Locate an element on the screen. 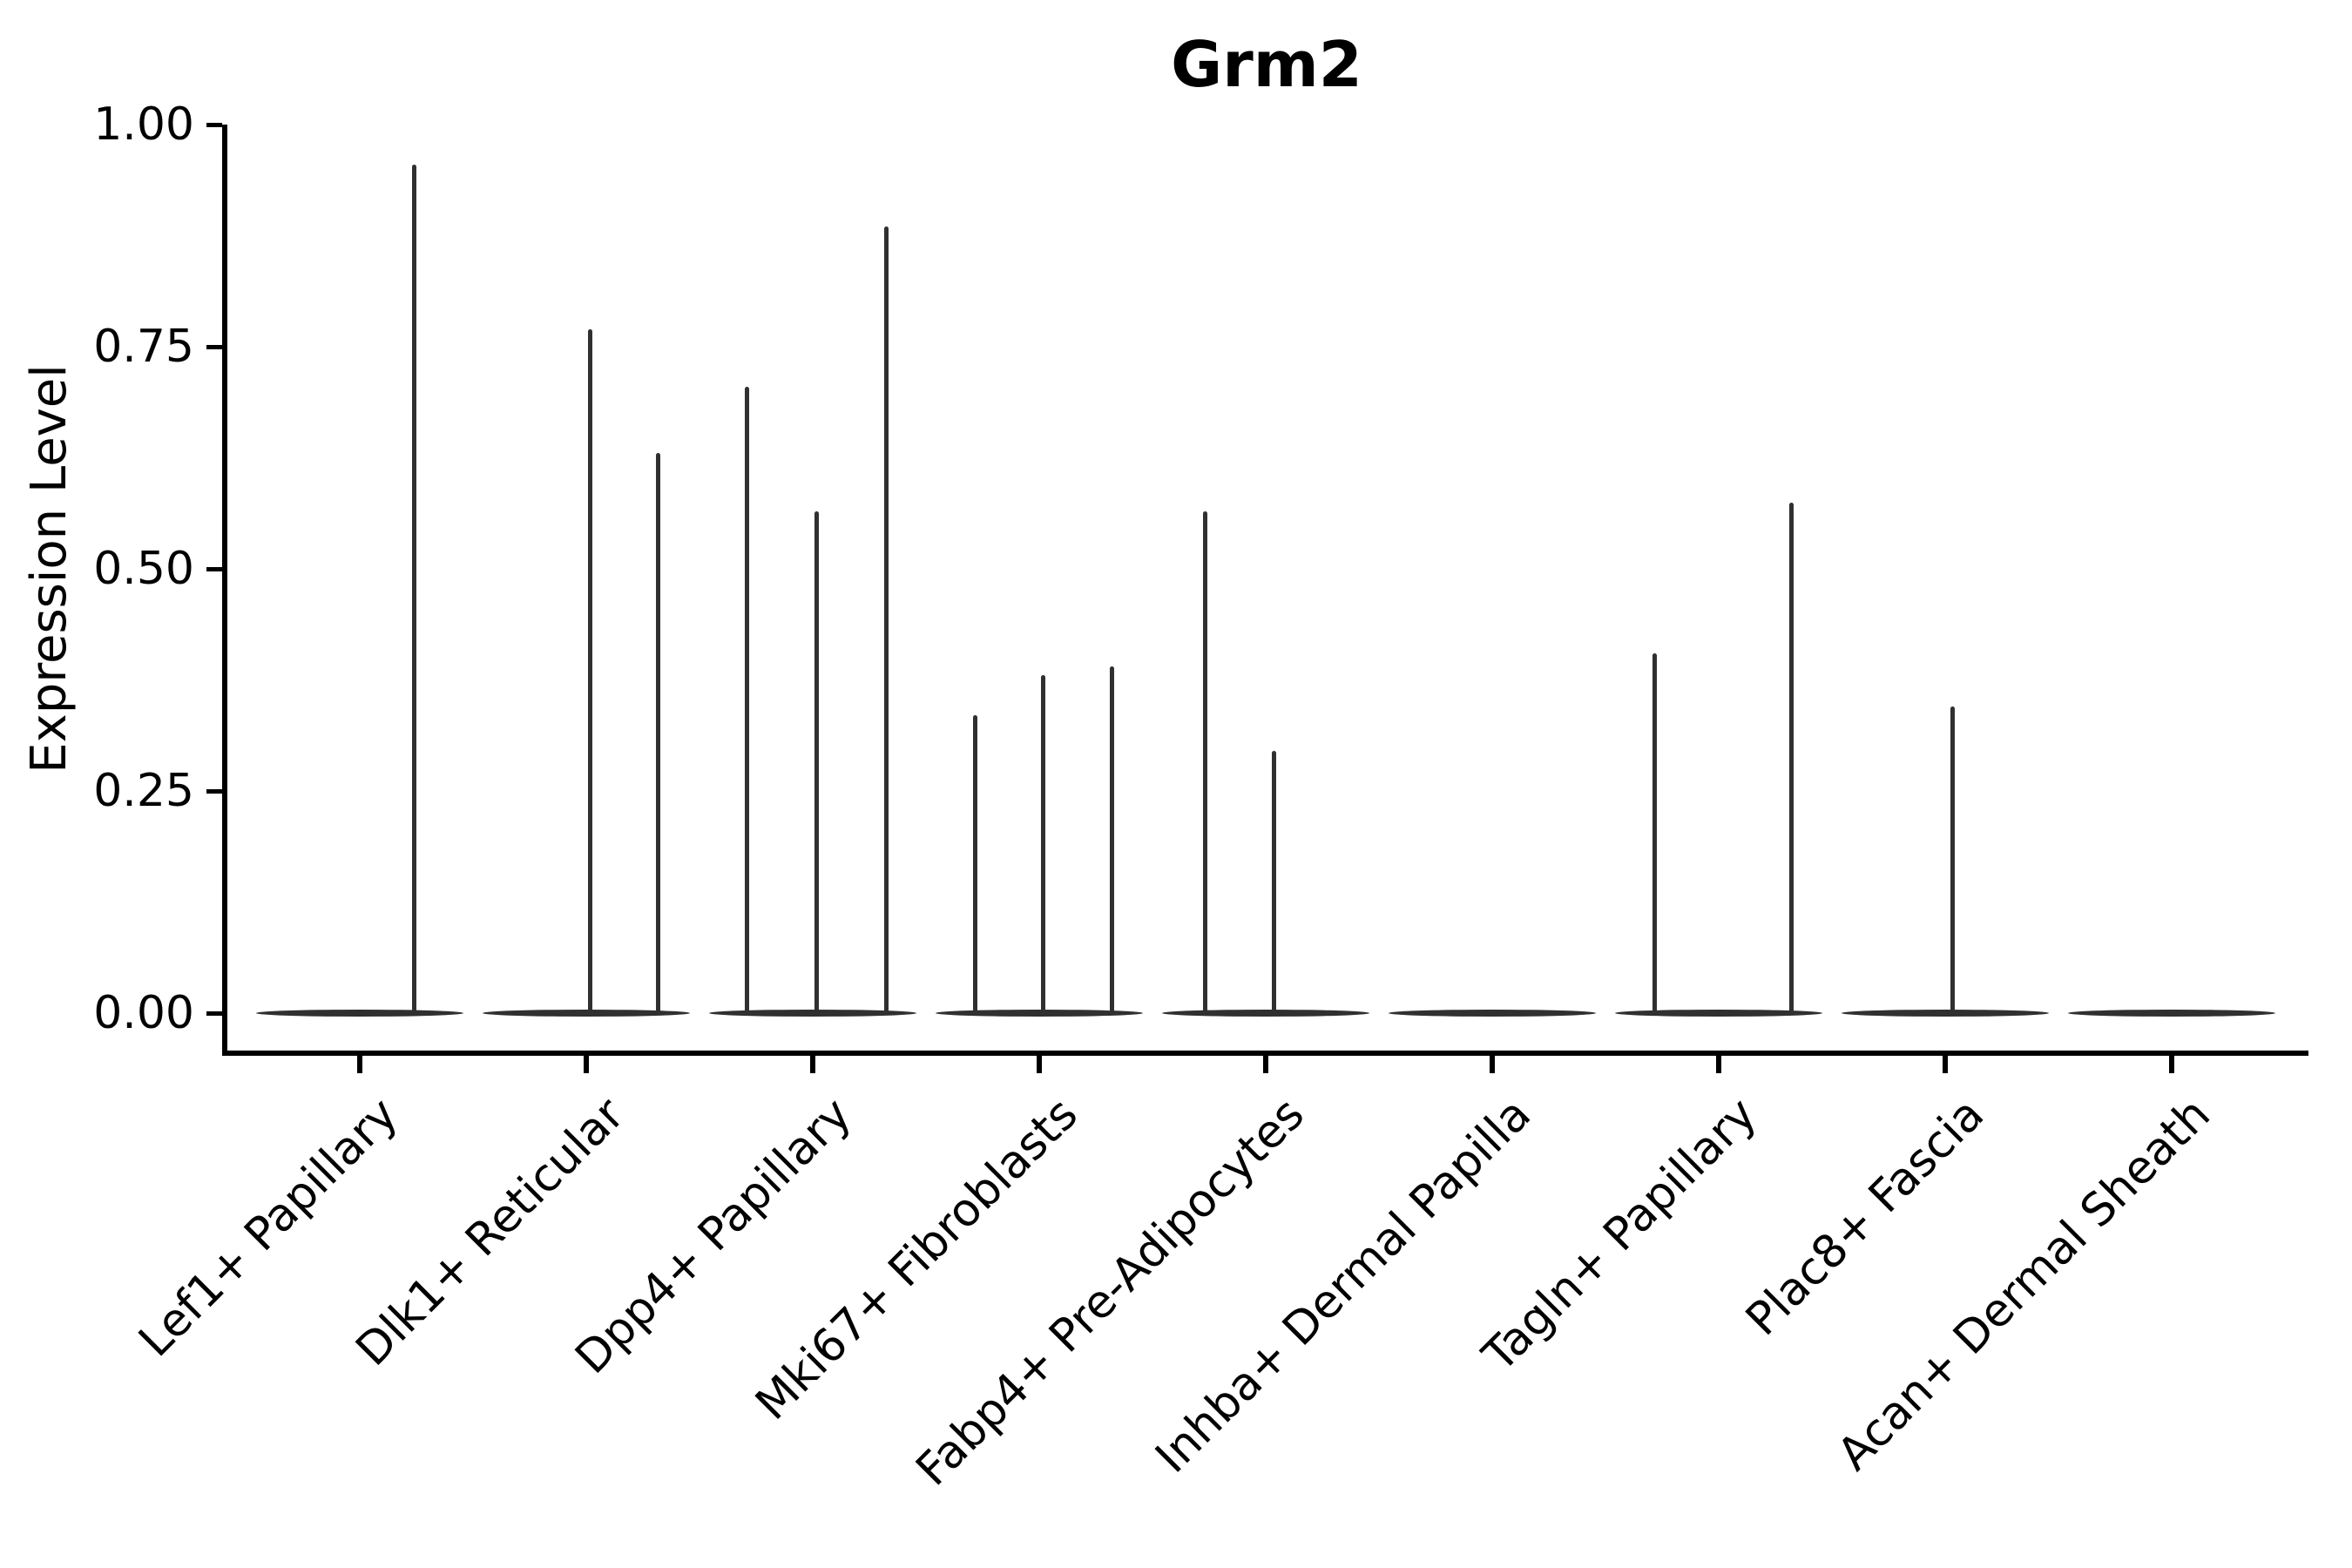  y-tick-label: 0.25 is located at coordinates (143, 791).